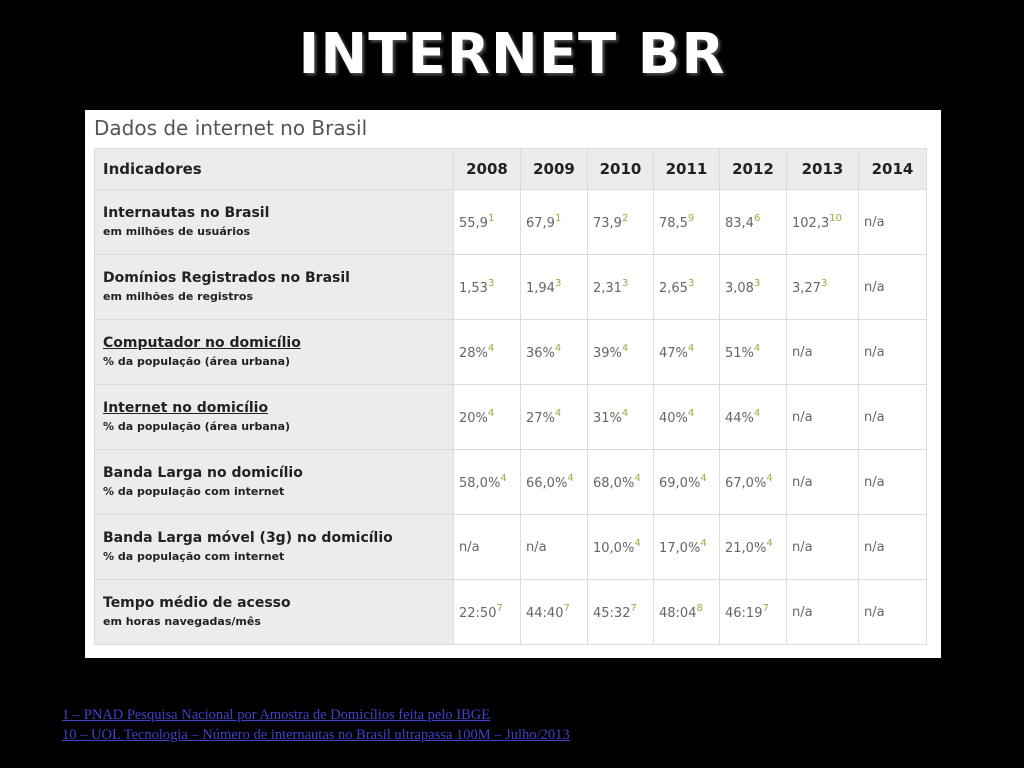  What do you see at coordinates (186, 408) in the screenshot?
I see `indicator-title-link: Internet no domicílio` at bounding box center [186, 408].